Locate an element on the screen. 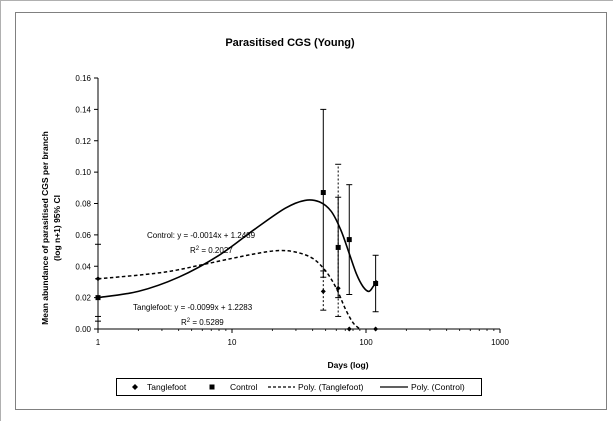 This screenshot has height=426, width=613. legend-tanglefoot-marker is located at coordinates (135, 387).